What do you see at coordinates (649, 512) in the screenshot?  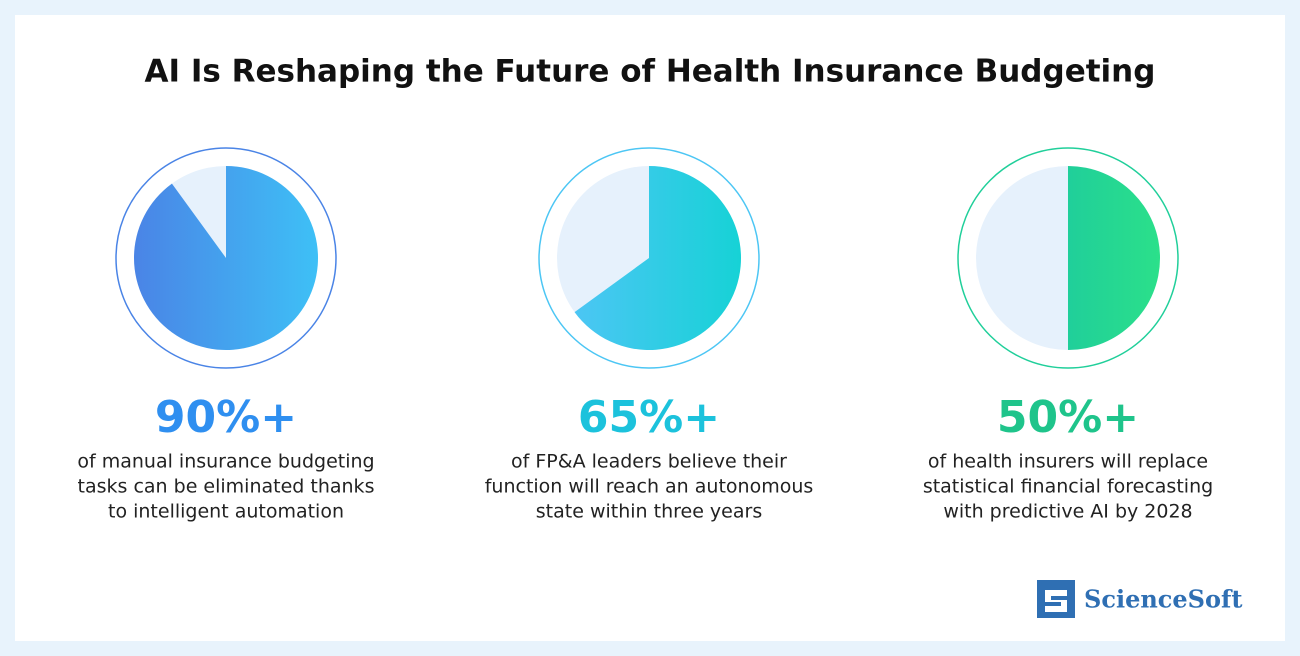 I see `description: state within three years` at bounding box center [649, 512].